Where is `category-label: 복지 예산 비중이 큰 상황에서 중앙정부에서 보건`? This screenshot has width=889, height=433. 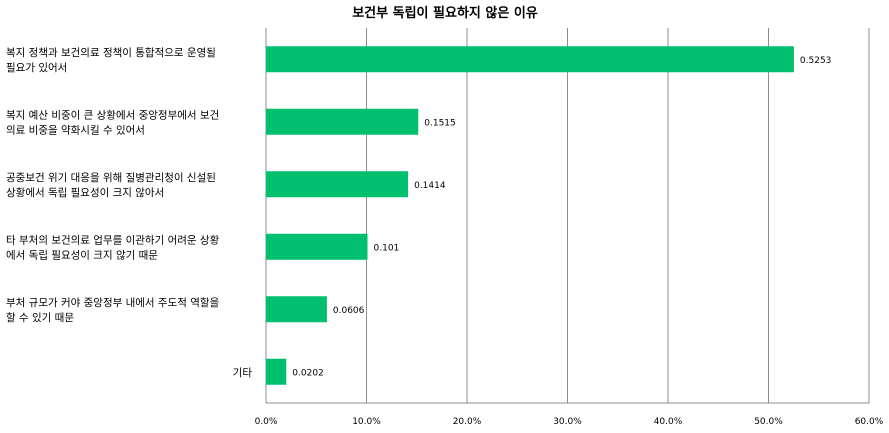 category-label: 복지 예산 비중이 큰 상황에서 중앙정부에서 보건 is located at coordinates (112, 114).